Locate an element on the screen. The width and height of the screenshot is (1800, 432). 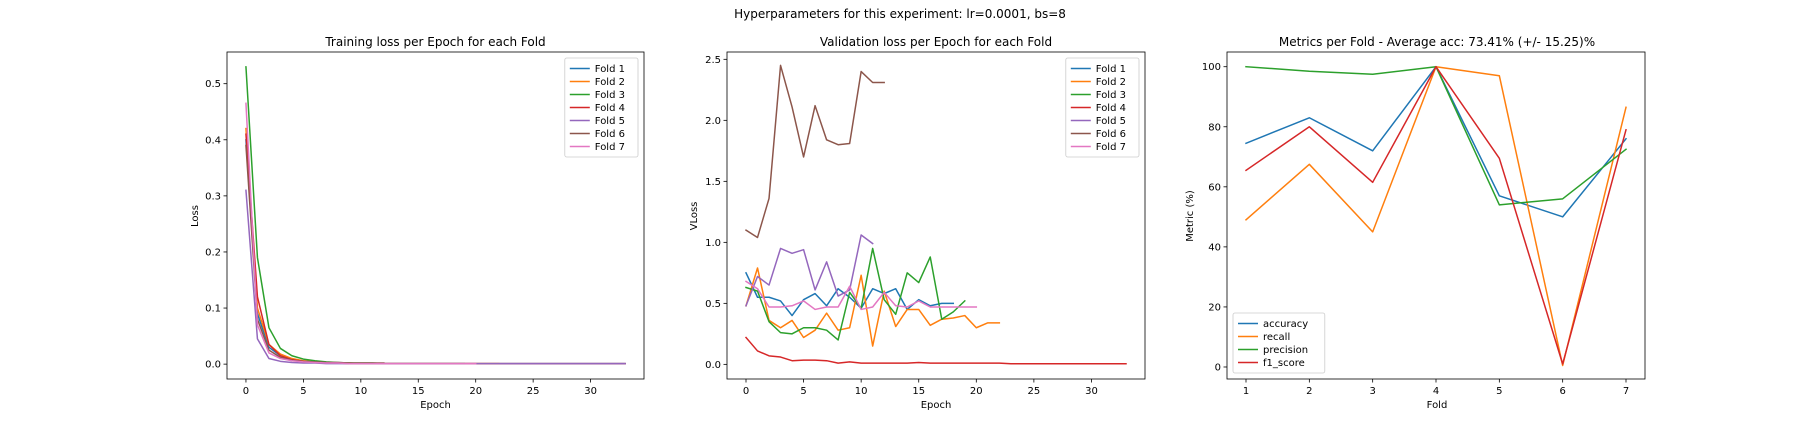
validation-loss-legend-label-fold-3: Fold 3 is located at coordinates (1111, 95).